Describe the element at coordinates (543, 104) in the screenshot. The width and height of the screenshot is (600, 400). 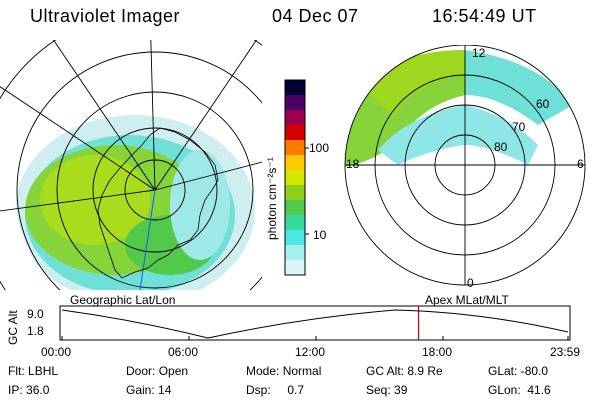
I see `mlat-label-60: 60` at that location.